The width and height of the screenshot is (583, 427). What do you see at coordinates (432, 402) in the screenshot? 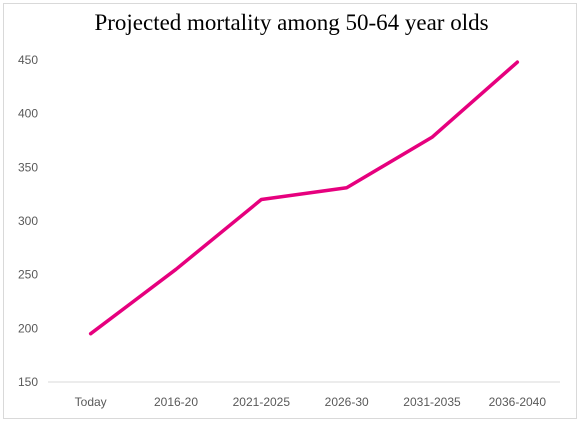
I see `x-tick-label: 2031-2035` at bounding box center [432, 402].